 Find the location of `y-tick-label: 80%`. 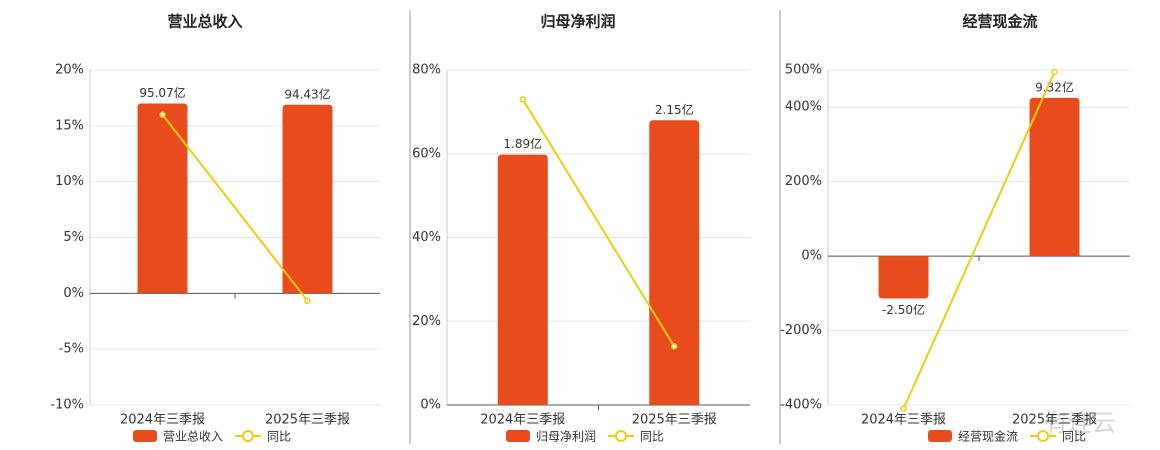

y-tick-label: 80% is located at coordinates (426, 70).